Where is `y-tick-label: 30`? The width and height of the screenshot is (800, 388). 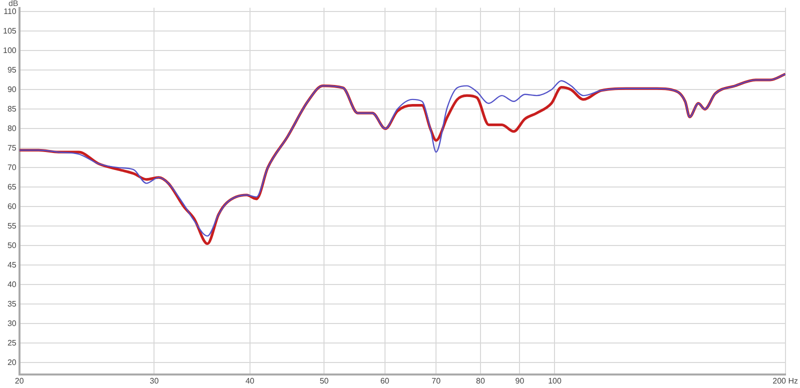
y-tick-label: 30 is located at coordinates (12, 323).